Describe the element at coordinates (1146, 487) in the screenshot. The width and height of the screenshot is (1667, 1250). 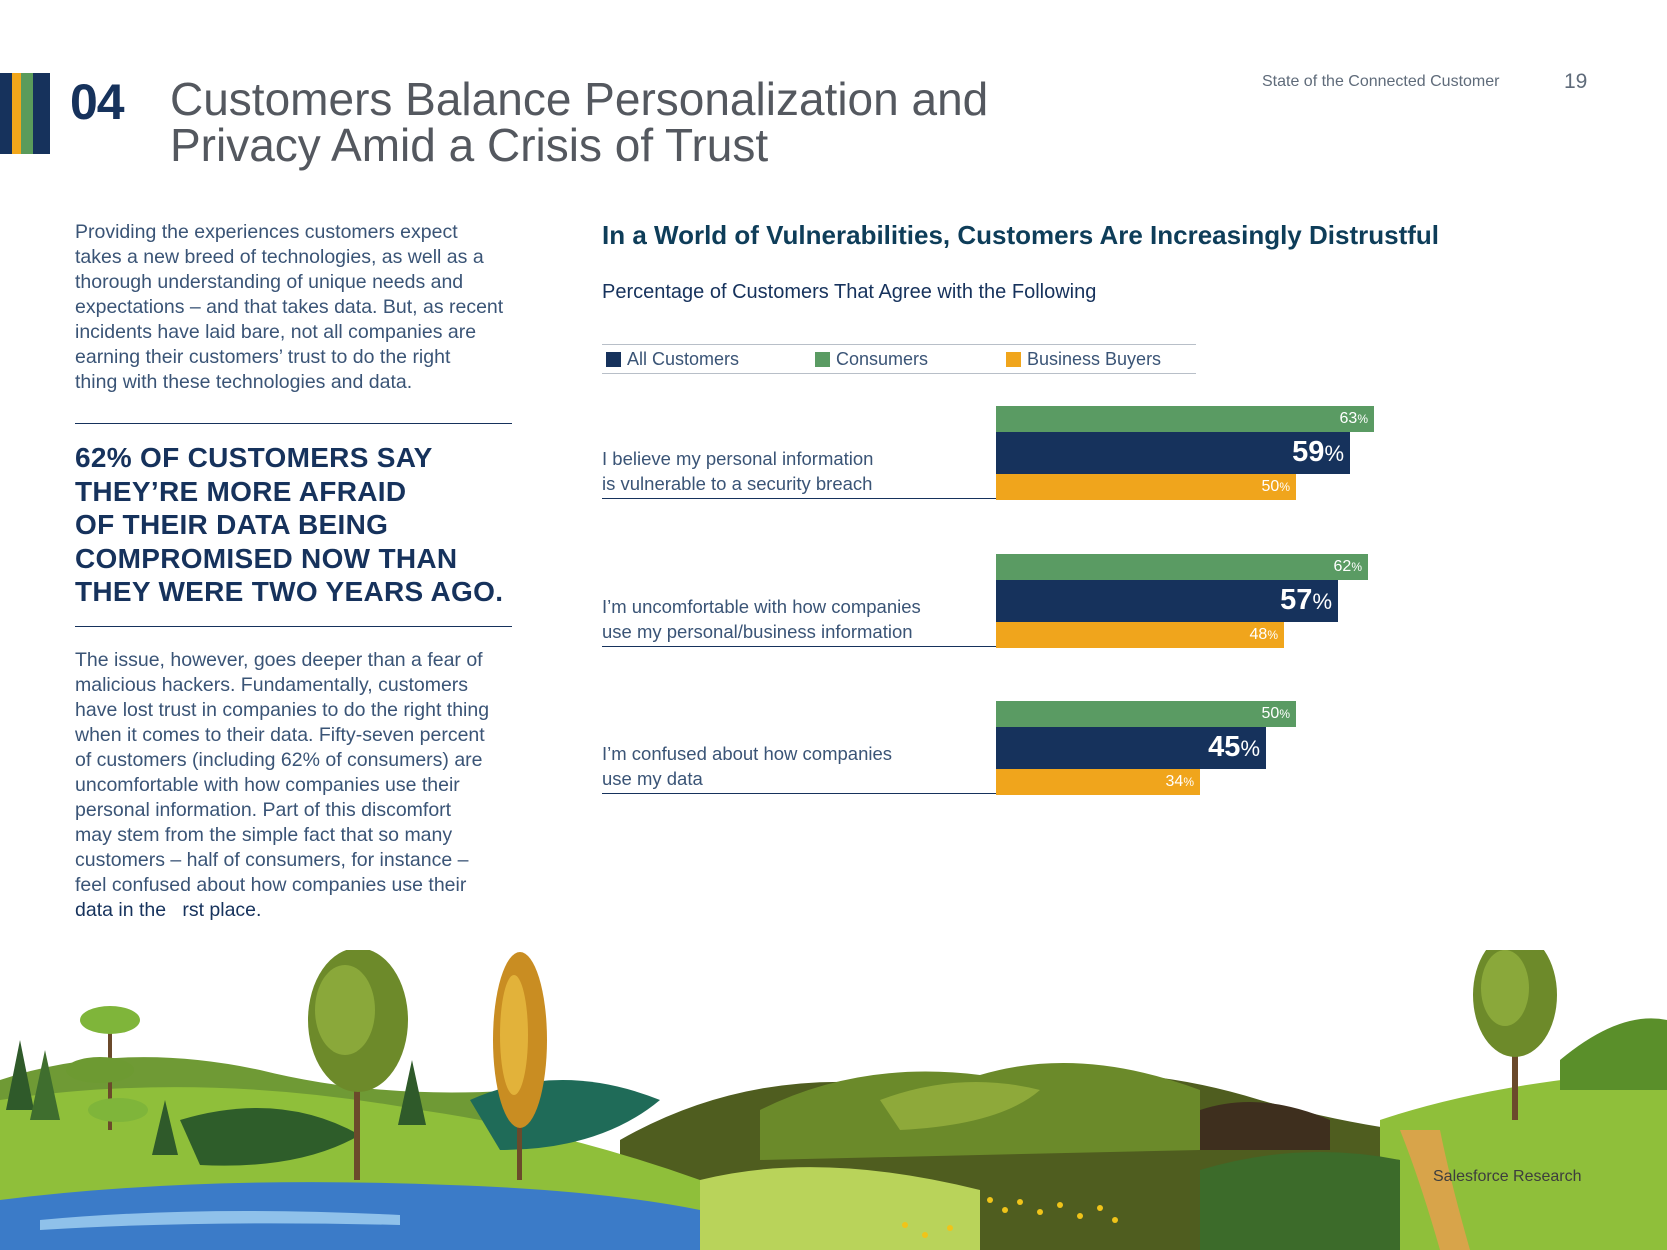
I see `bar-business-buyers: 50%` at that location.